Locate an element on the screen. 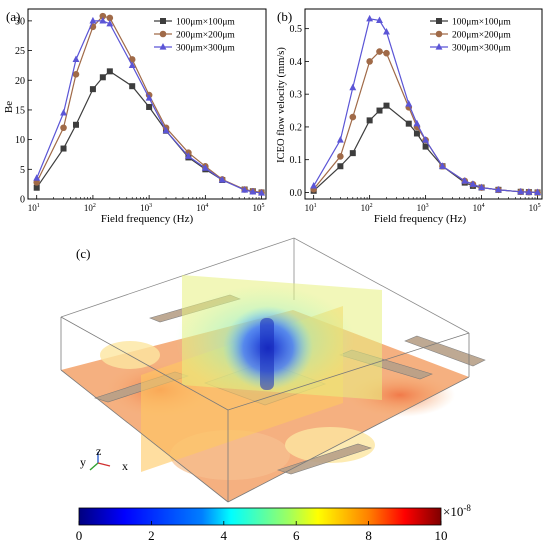  panel-b-legend: 100μm×100μm 200μm×200μm 300μm×300μm is located at coordinates (470, 36).